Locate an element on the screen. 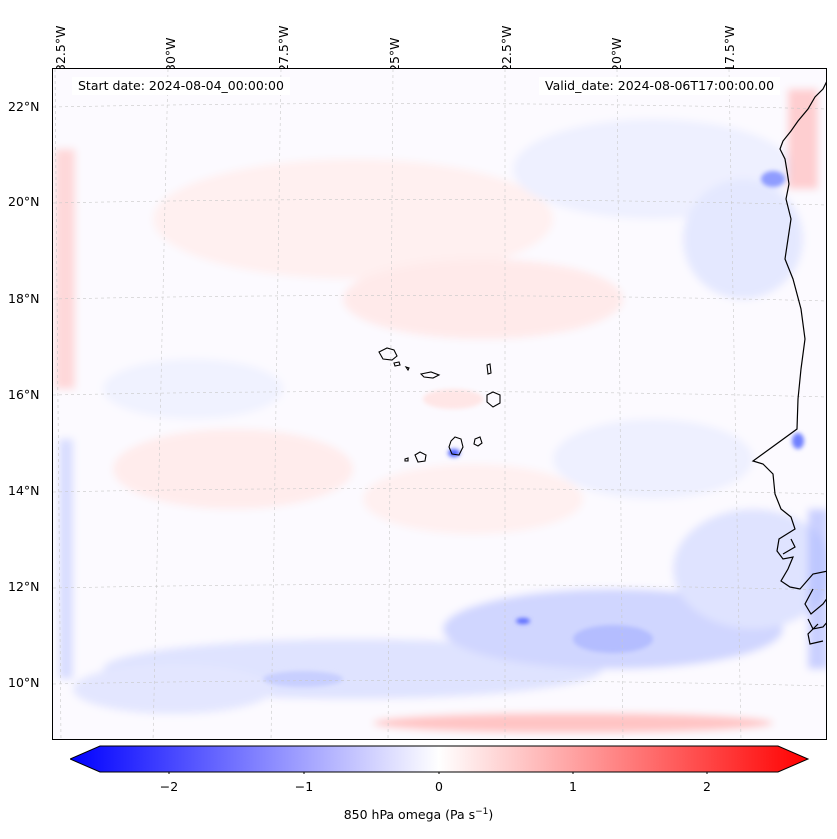 This screenshot has width=837, height=839. valid-date-label: Valid_date: 2024-08-06T17:00:00.00 is located at coordinates (660, 86).